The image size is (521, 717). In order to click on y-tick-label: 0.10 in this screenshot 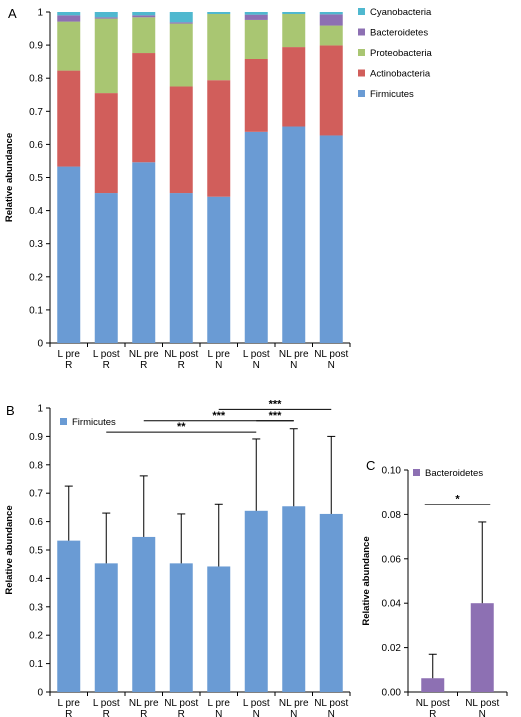, I will do `click(392, 471)`.